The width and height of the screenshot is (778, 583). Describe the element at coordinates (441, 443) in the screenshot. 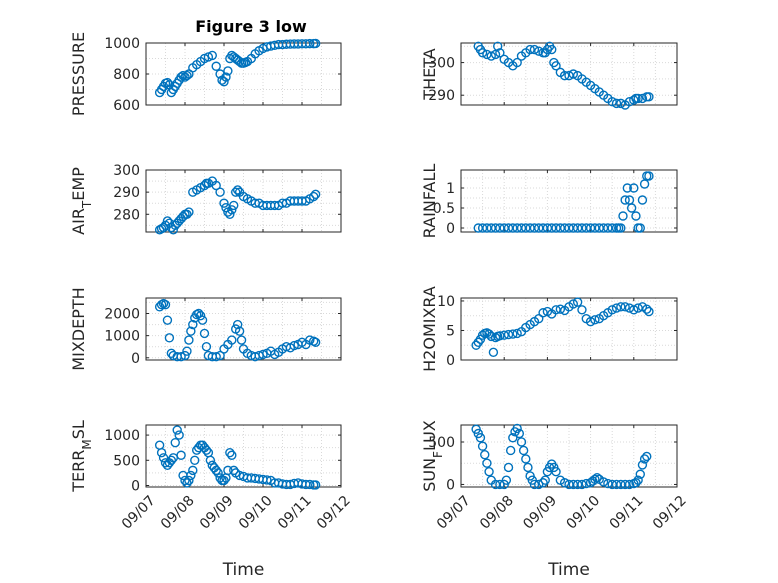

I see `y-tick-label: 500` at that location.